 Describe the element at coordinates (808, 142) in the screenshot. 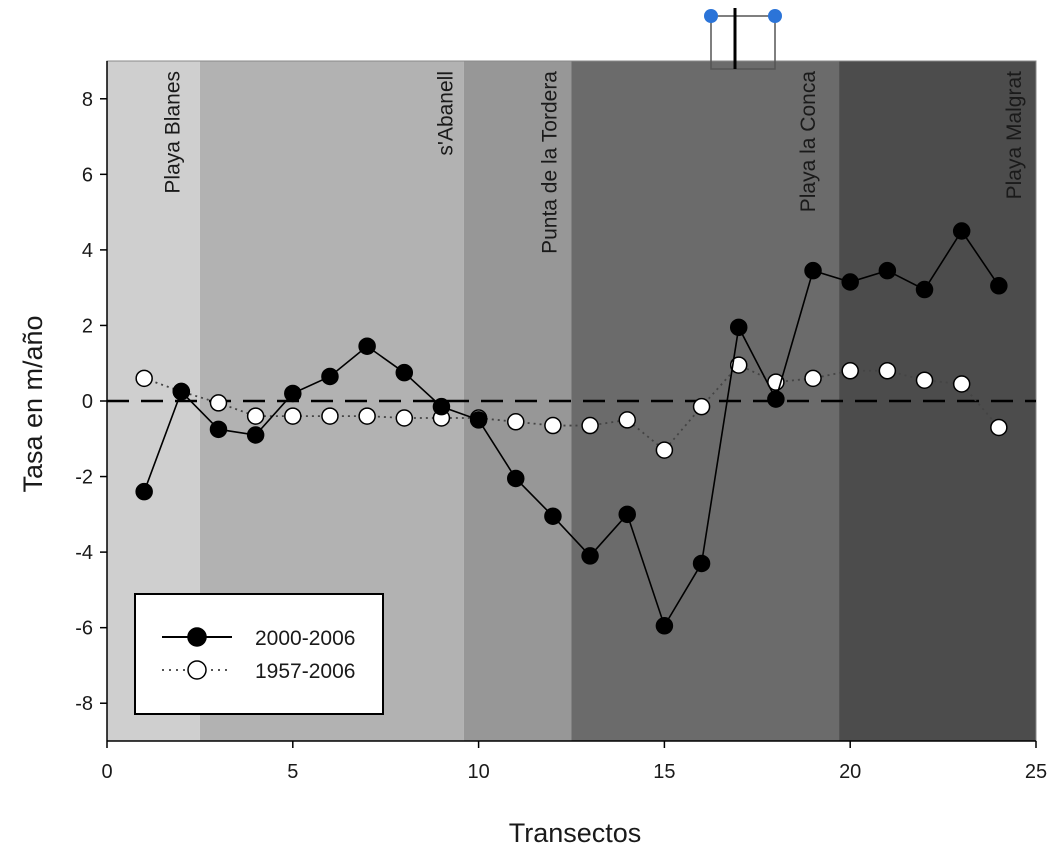

I see `zone-label-playa-la-conca: Playa la Conca` at that location.